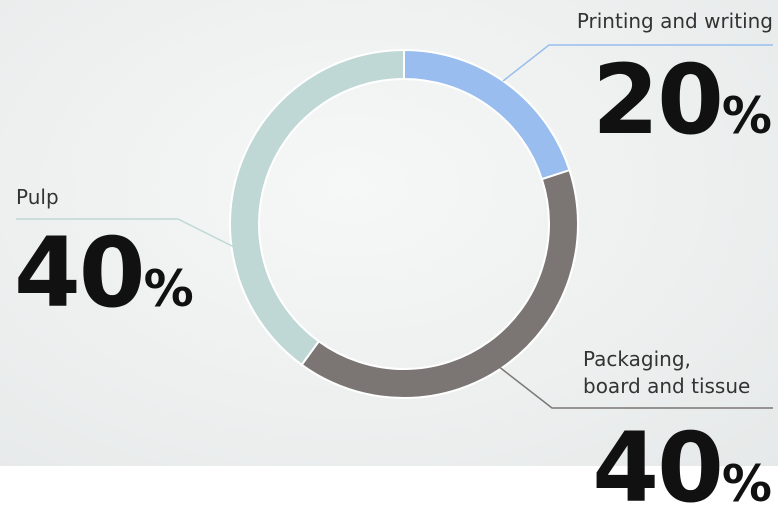 This screenshot has width=778, height=524. What do you see at coordinates (746, 484) in the screenshot?
I see `value-packaging-unit: %` at bounding box center [746, 484].